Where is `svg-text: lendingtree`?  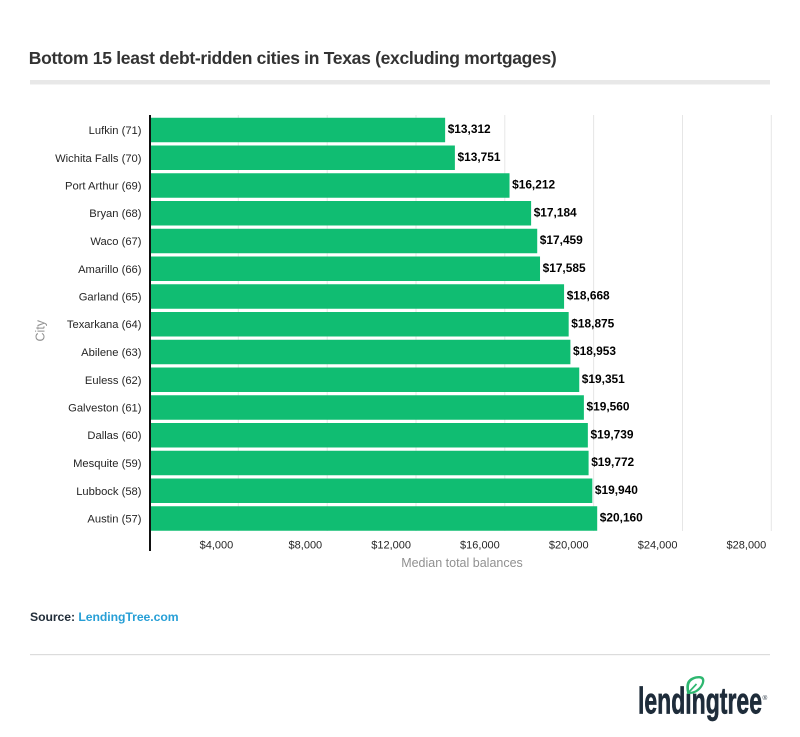
svg-text: lendingtree is located at coordinates (700, 701).